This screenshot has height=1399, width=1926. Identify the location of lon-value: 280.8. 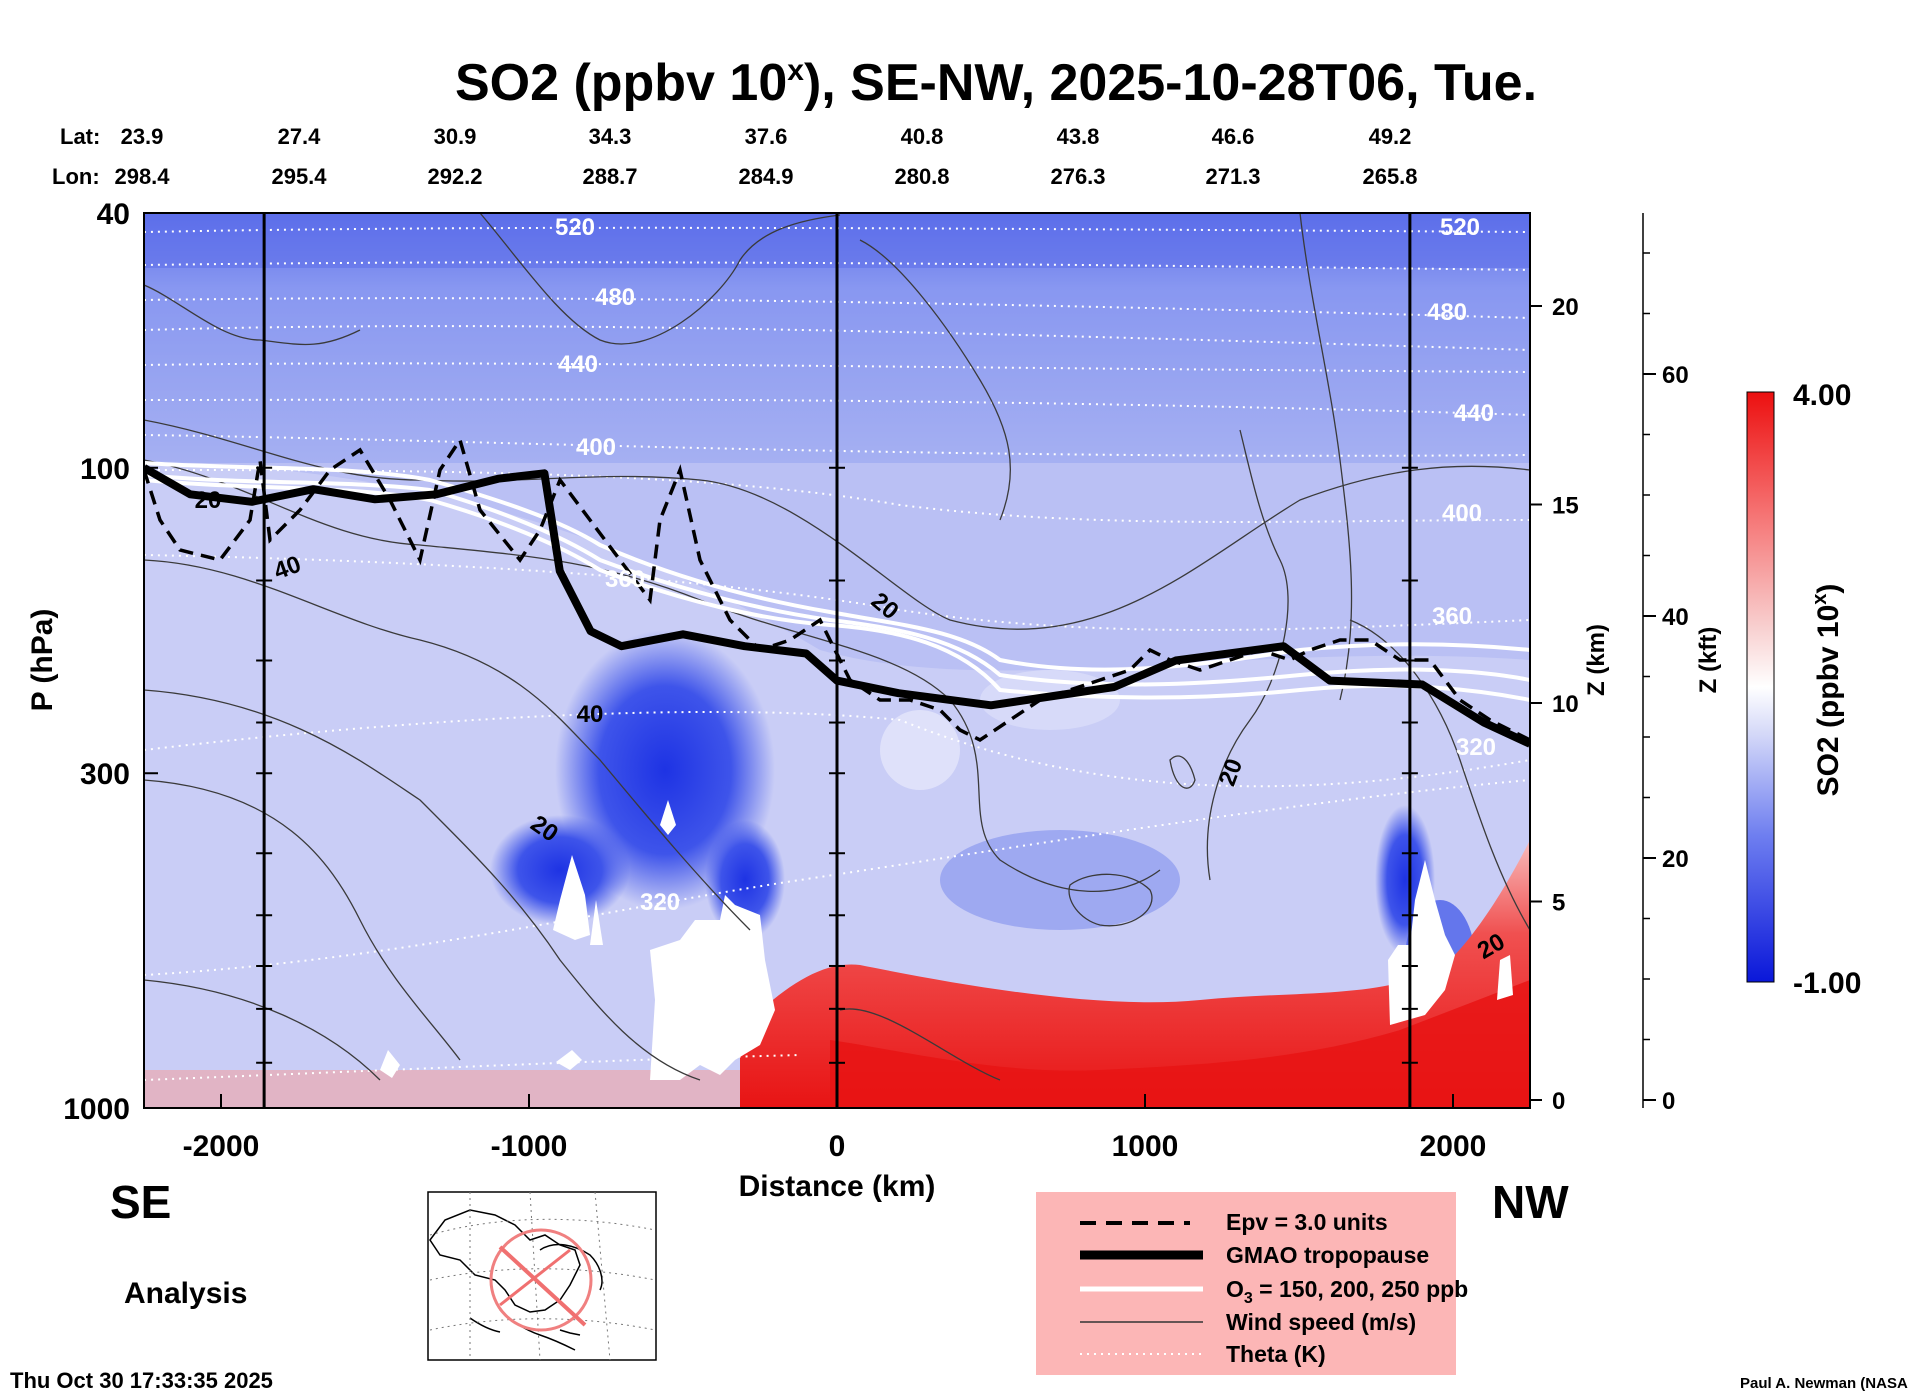
(921, 176).